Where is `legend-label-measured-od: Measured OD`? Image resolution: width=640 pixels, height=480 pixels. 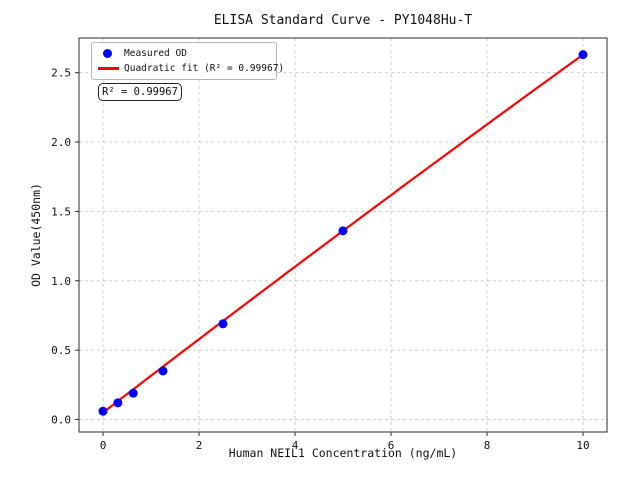
legend-label-measured-od: Measured OD is located at coordinates (155, 53).